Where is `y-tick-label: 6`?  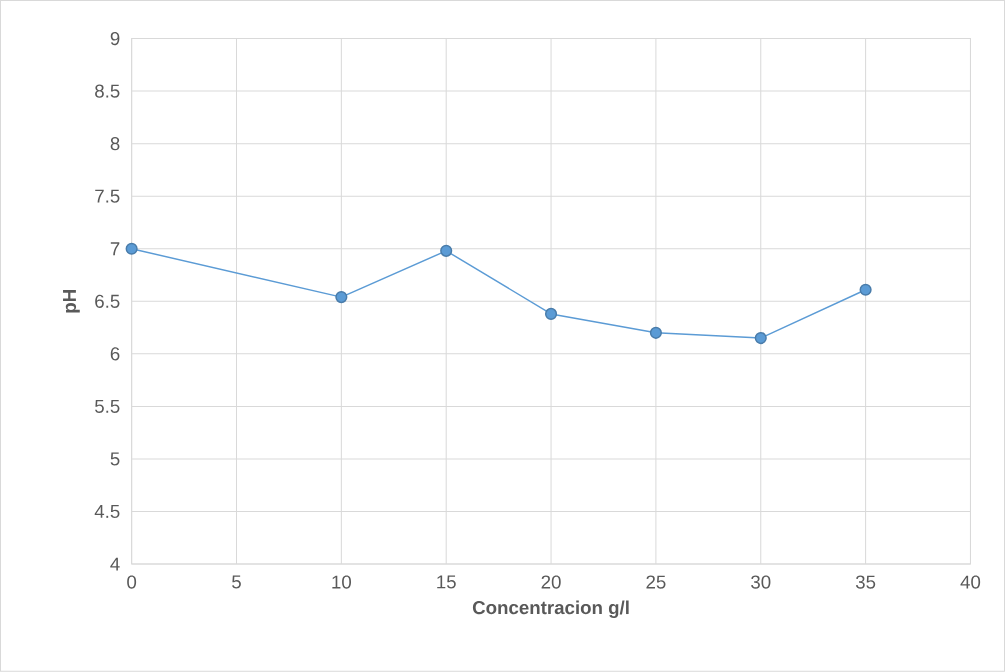 y-tick-label: 6 is located at coordinates (115, 354).